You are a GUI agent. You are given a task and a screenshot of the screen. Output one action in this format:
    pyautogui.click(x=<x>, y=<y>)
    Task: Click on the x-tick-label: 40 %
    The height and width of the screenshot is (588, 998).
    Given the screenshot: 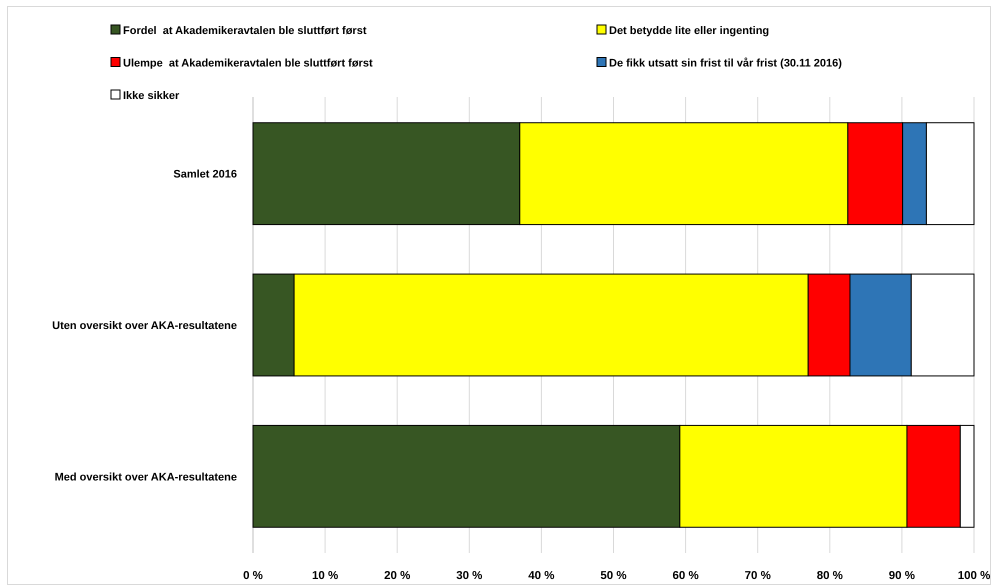 What is the action you would take?
    pyautogui.click(x=541, y=576)
    